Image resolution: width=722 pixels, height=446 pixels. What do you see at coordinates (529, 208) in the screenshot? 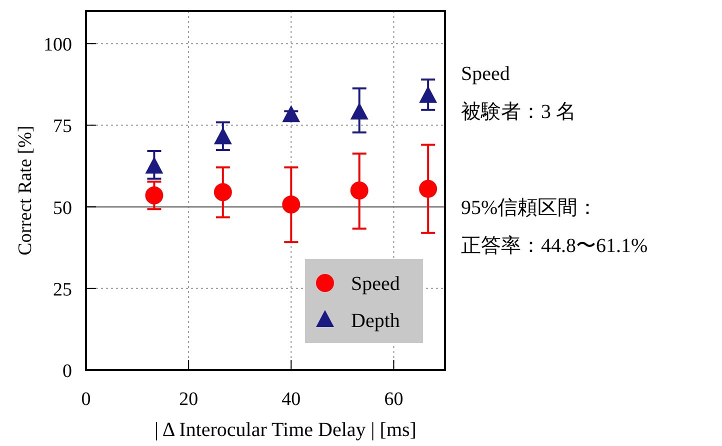
I see `text: 95%信頼区間：` at bounding box center [529, 208].